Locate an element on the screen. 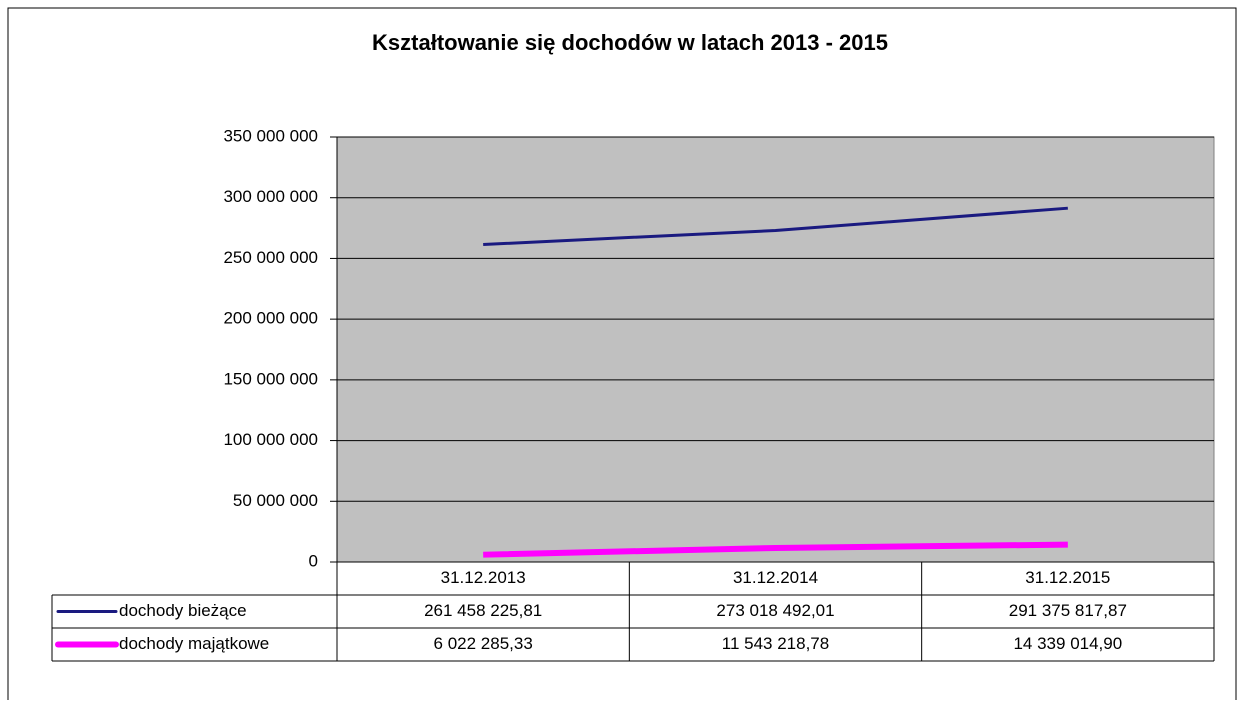 The height and width of the screenshot is (718, 1244). y-tick-label: 300 000 000 is located at coordinates (270, 196).